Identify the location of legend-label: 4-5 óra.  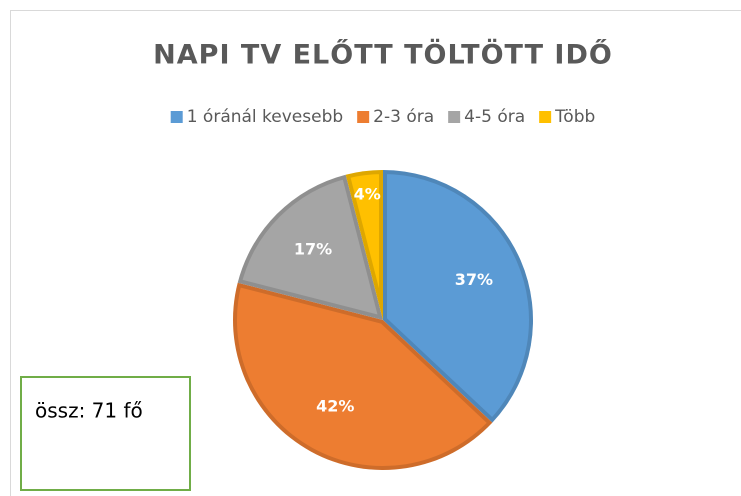
(494, 117).